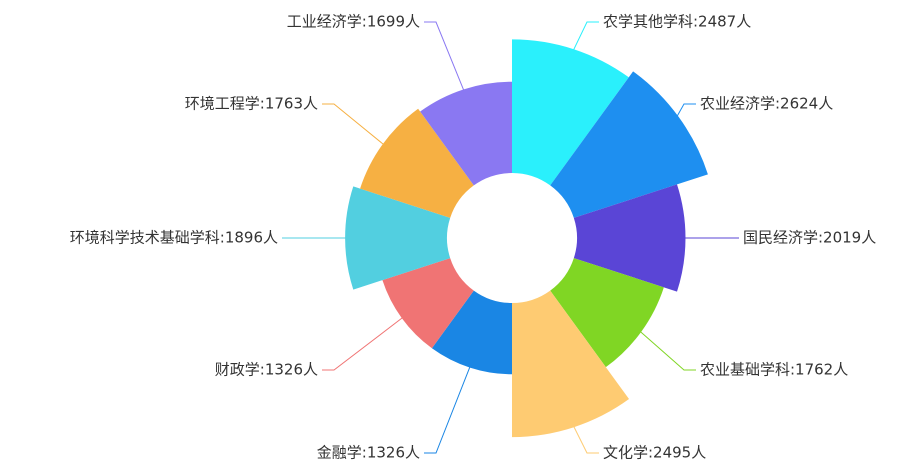 This screenshot has height=469, width=912. Describe the element at coordinates (251, 104) in the screenshot. I see `slice-label: 环境工程学:1763人` at that location.